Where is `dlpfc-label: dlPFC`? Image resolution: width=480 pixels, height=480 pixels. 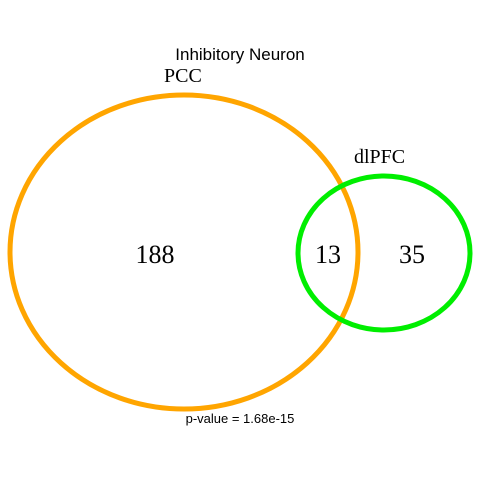 dlpfc-label: dlPFC is located at coordinates (379, 157).